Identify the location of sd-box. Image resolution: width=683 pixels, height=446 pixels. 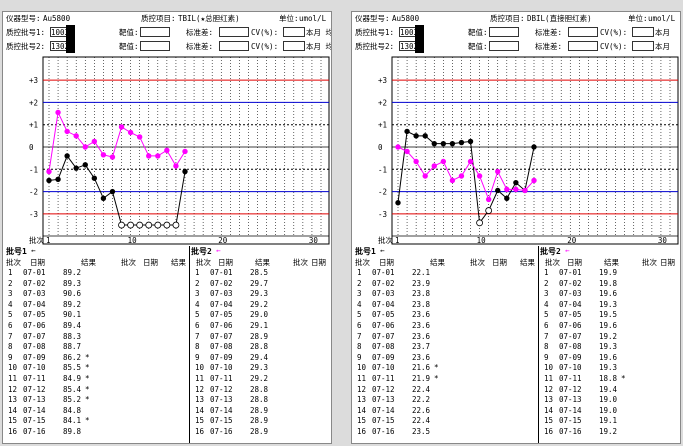
(583, 46).